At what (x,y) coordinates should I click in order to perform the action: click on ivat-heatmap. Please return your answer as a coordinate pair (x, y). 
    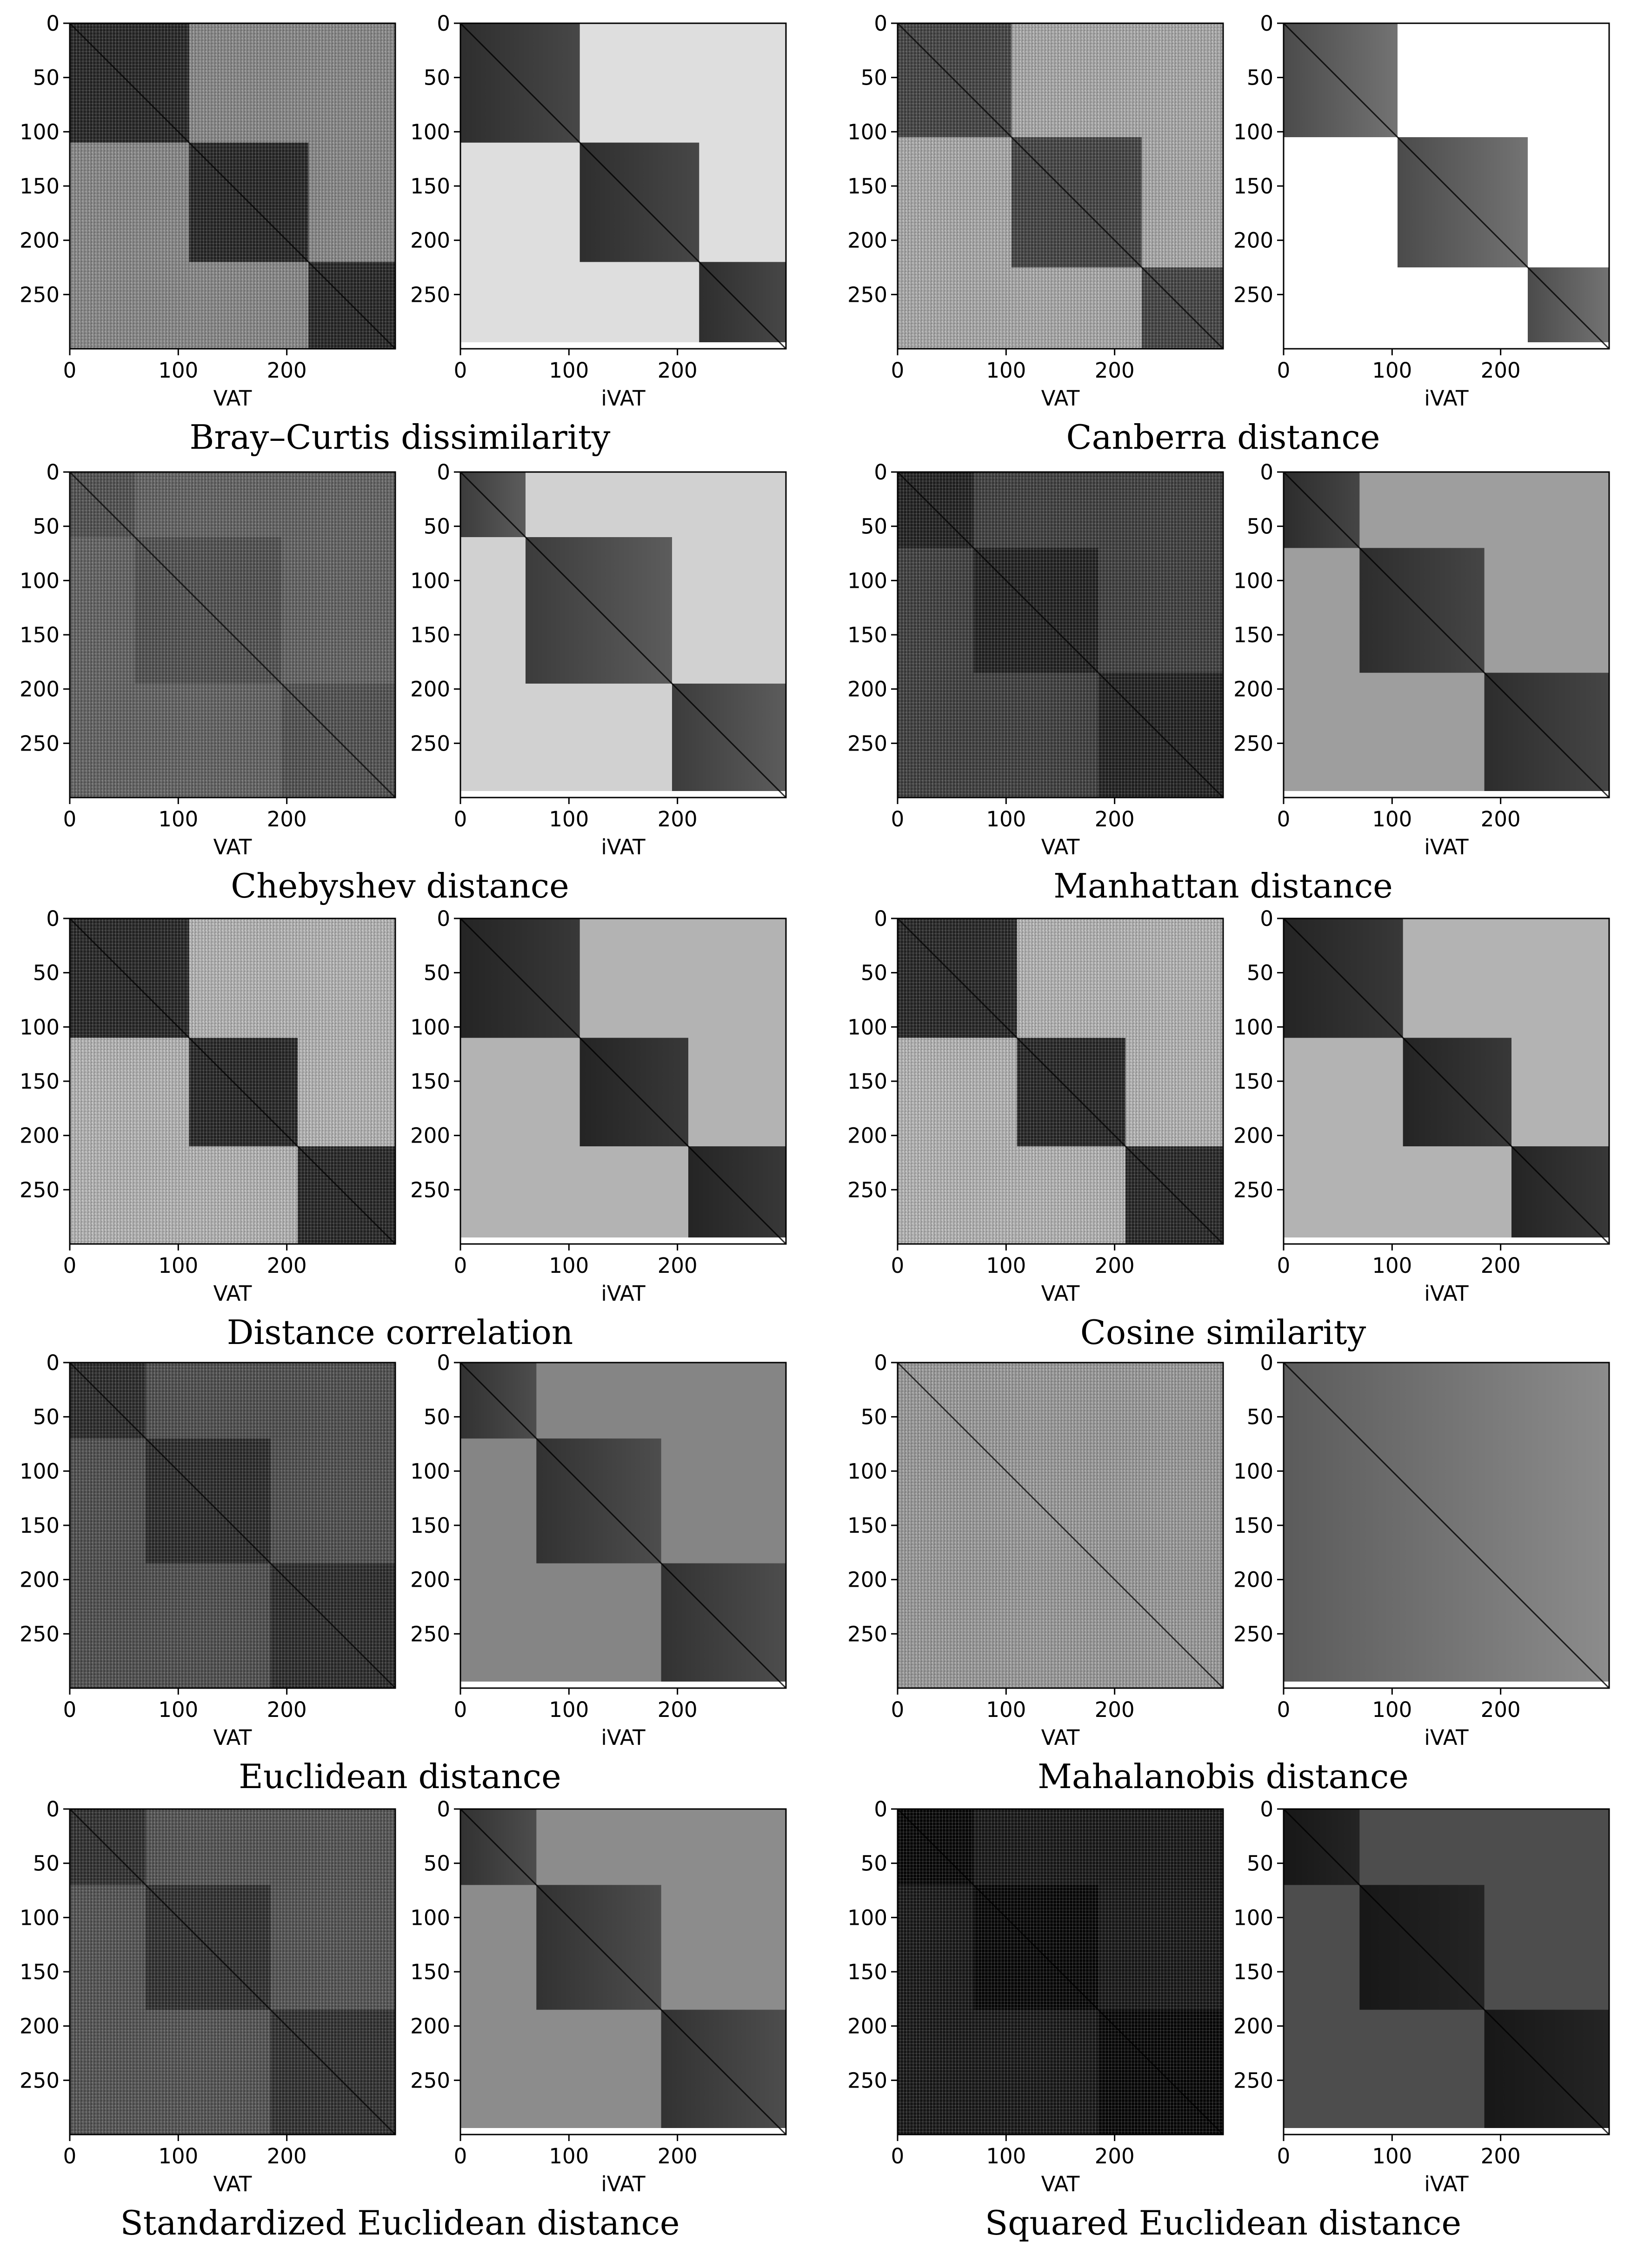
    Looking at the image, I should click on (1447, 1081).